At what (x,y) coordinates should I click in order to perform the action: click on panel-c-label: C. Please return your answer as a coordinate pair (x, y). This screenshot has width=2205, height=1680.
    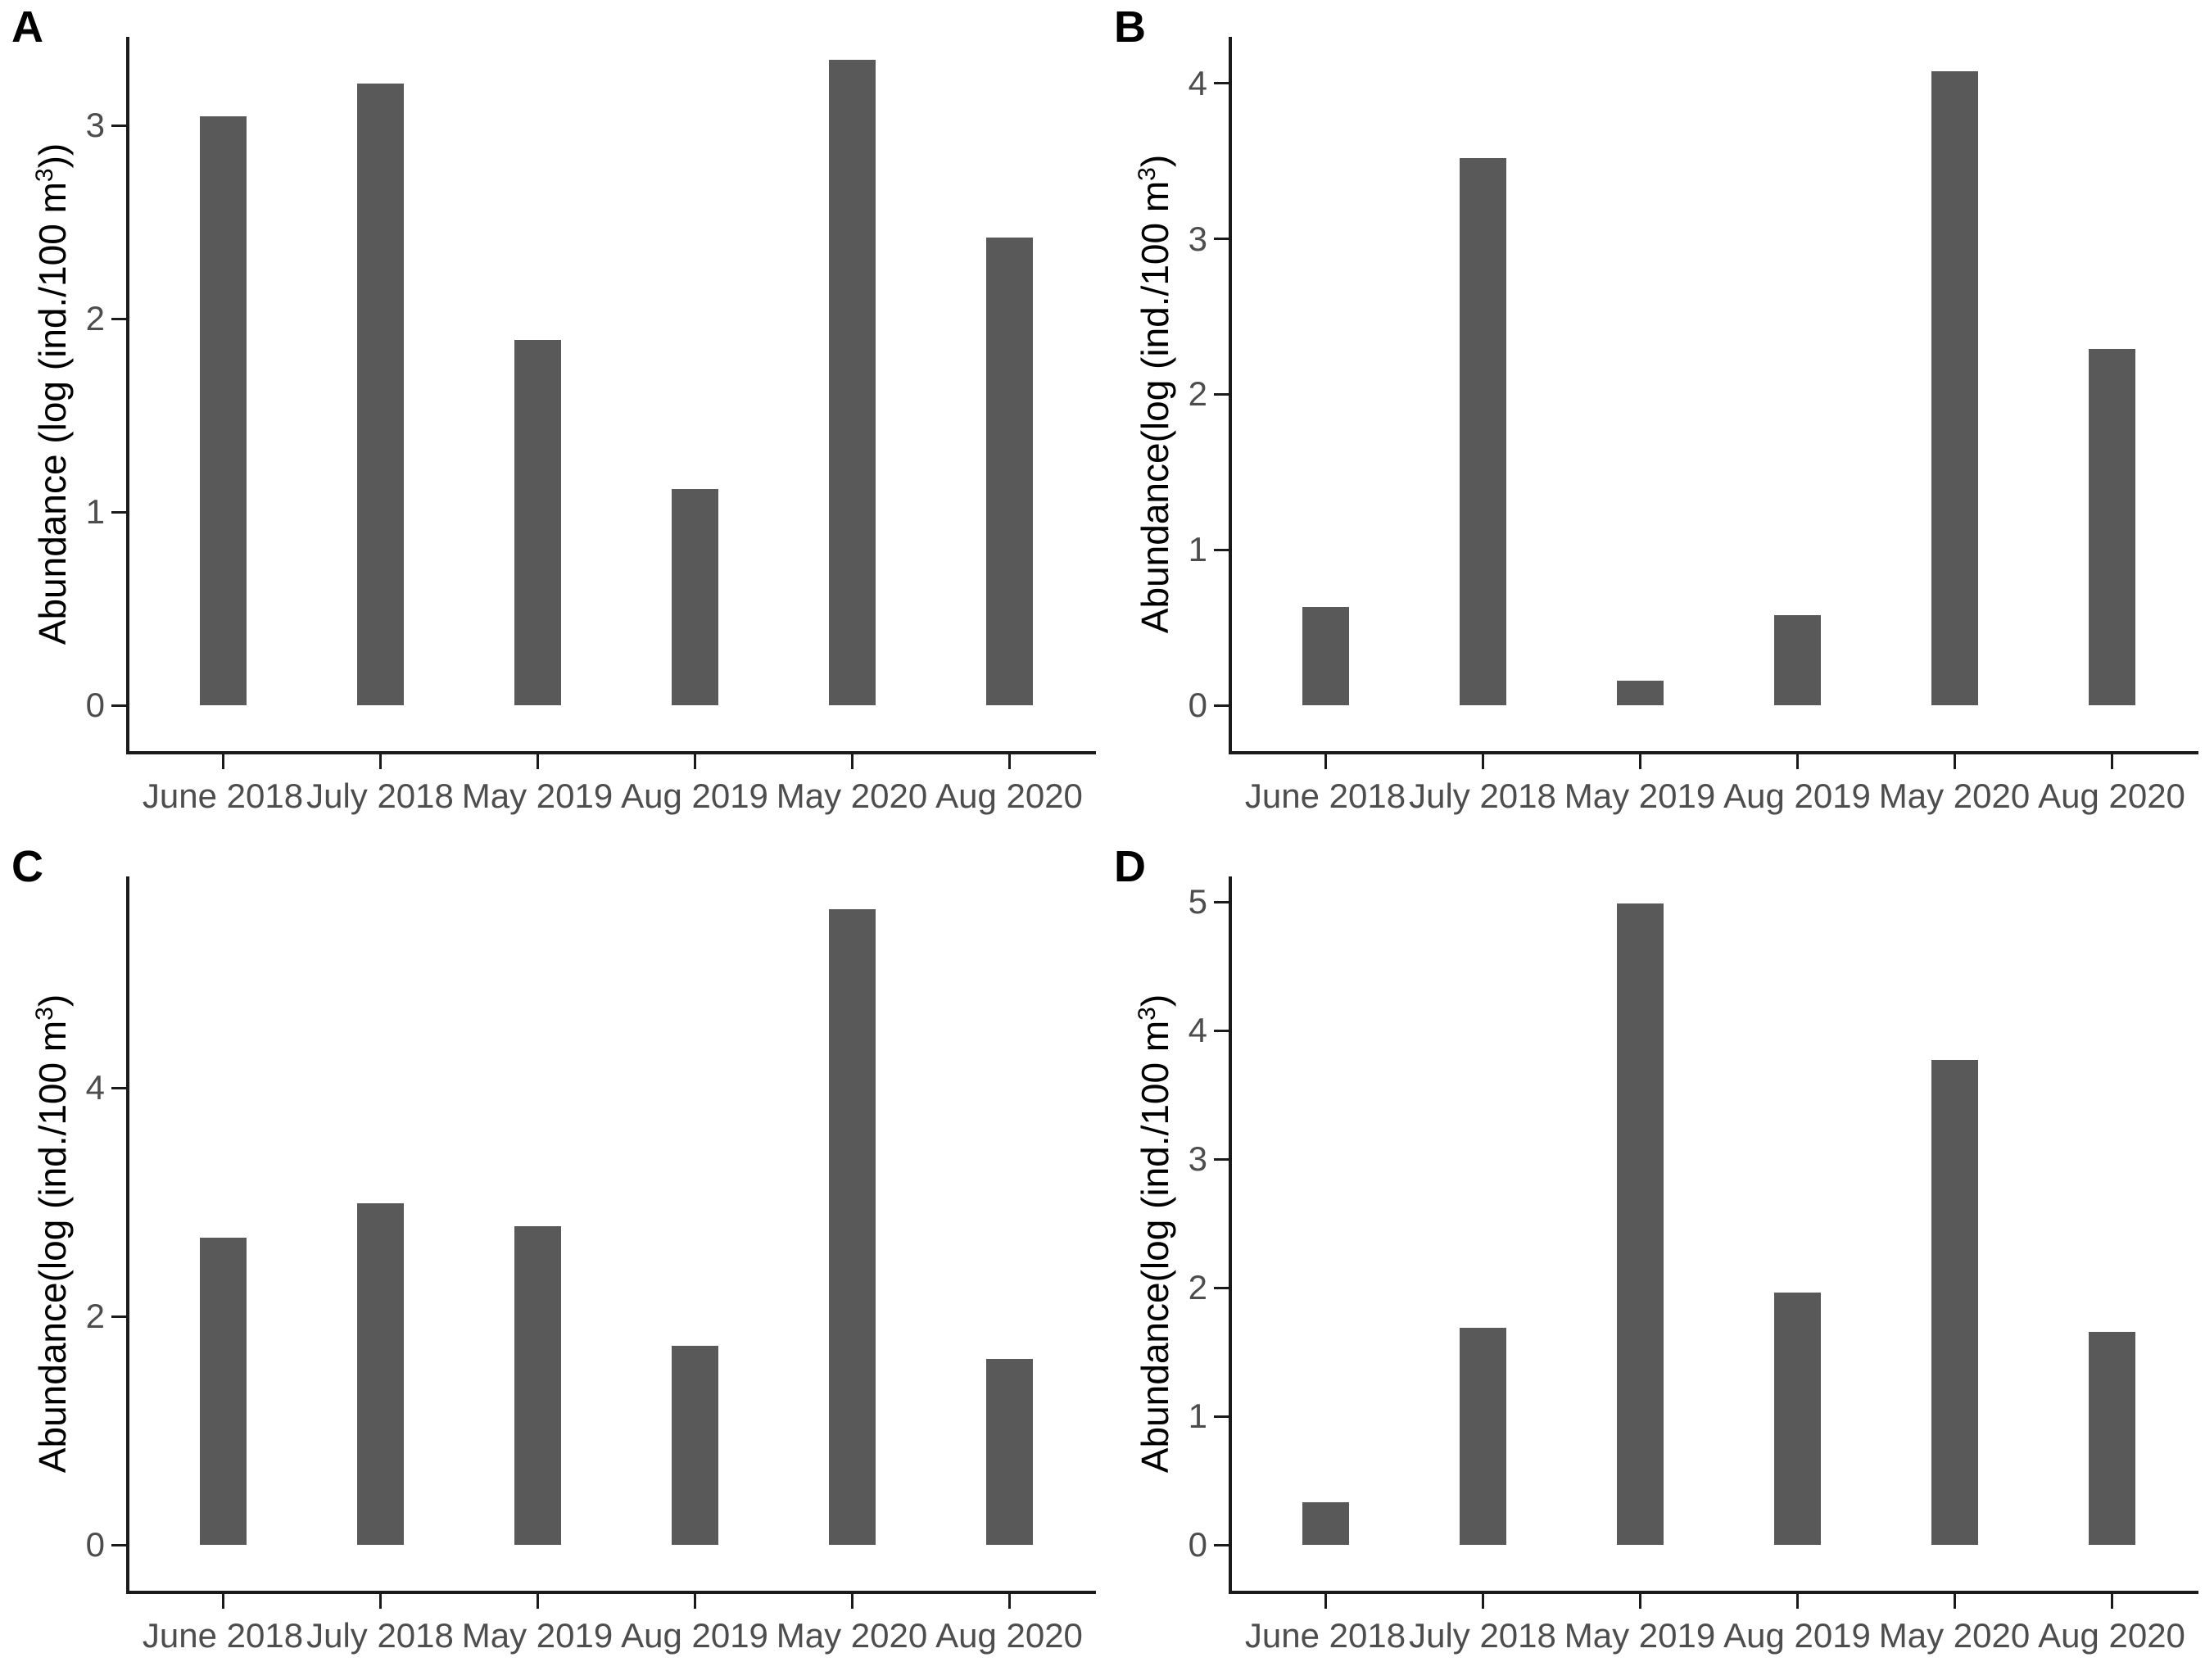
    Looking at the image, I should click on (27, 867).